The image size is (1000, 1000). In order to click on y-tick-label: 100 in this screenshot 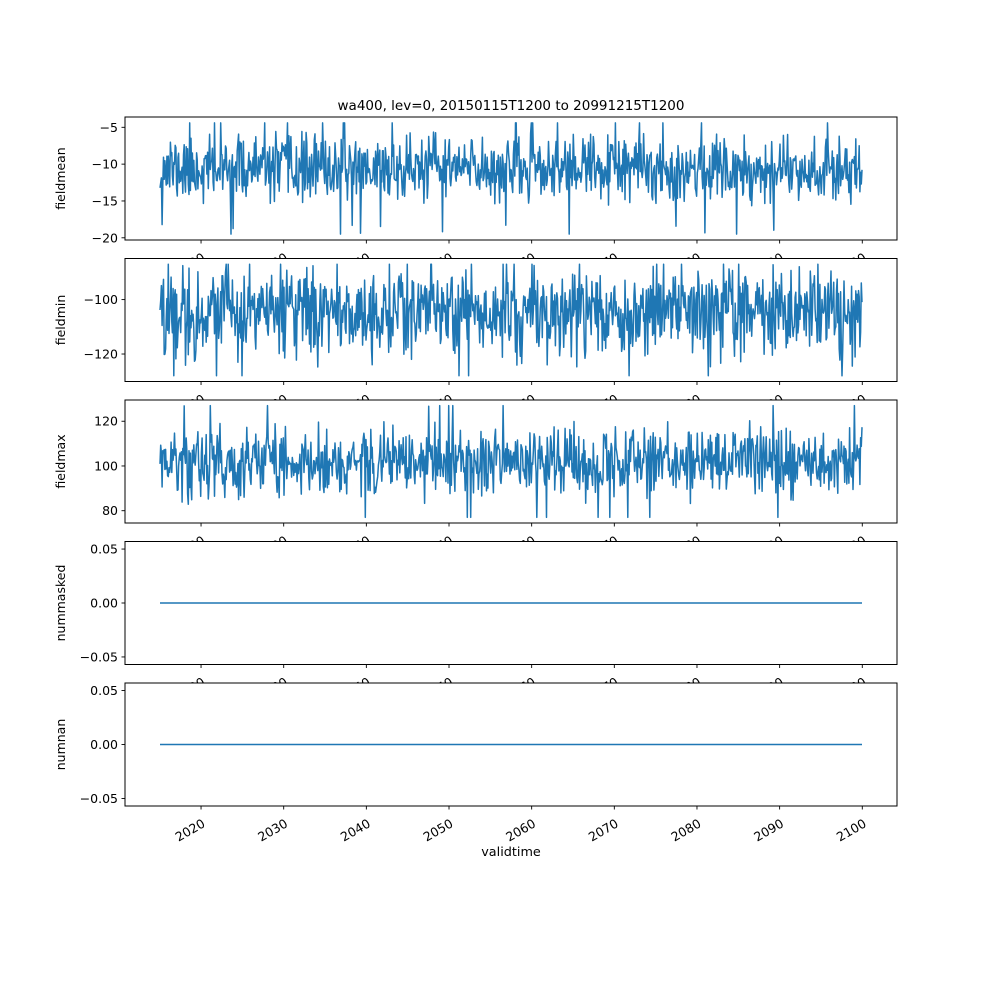, I will do `click(106, 465)`.